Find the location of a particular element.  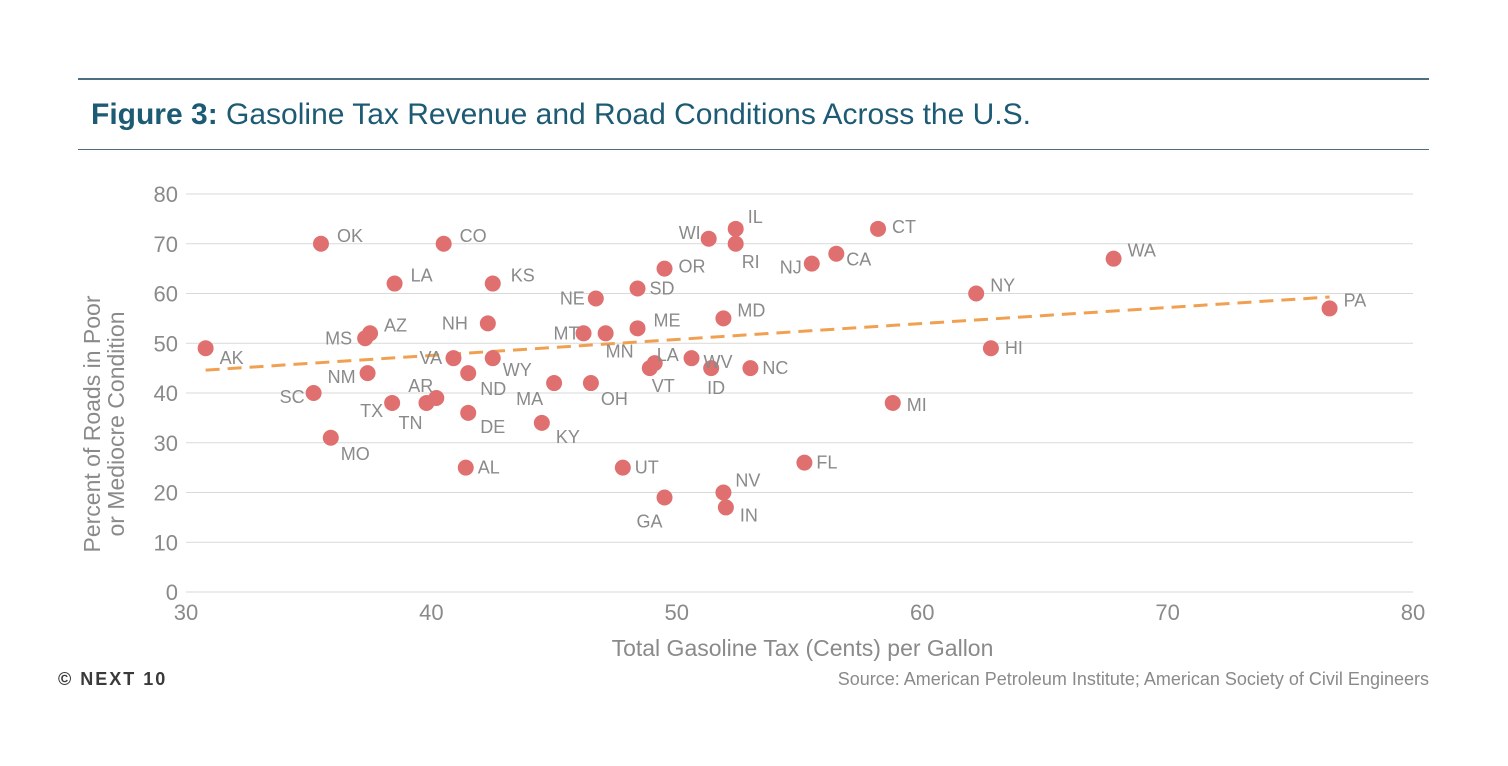

point-label: FL is located at coordinates (826, 463).